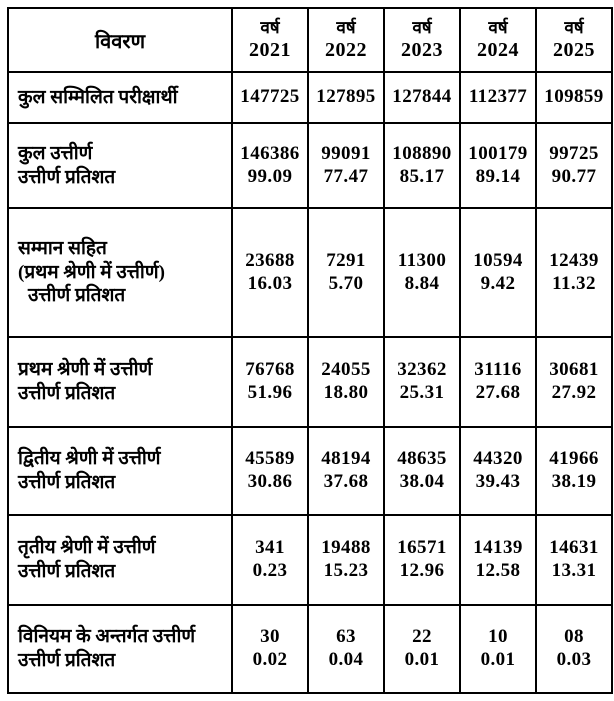 Image resolution: width=614 pixels, height=701 pixels. I want to click on value-cell: 99725 90.77, so click(574, 165).